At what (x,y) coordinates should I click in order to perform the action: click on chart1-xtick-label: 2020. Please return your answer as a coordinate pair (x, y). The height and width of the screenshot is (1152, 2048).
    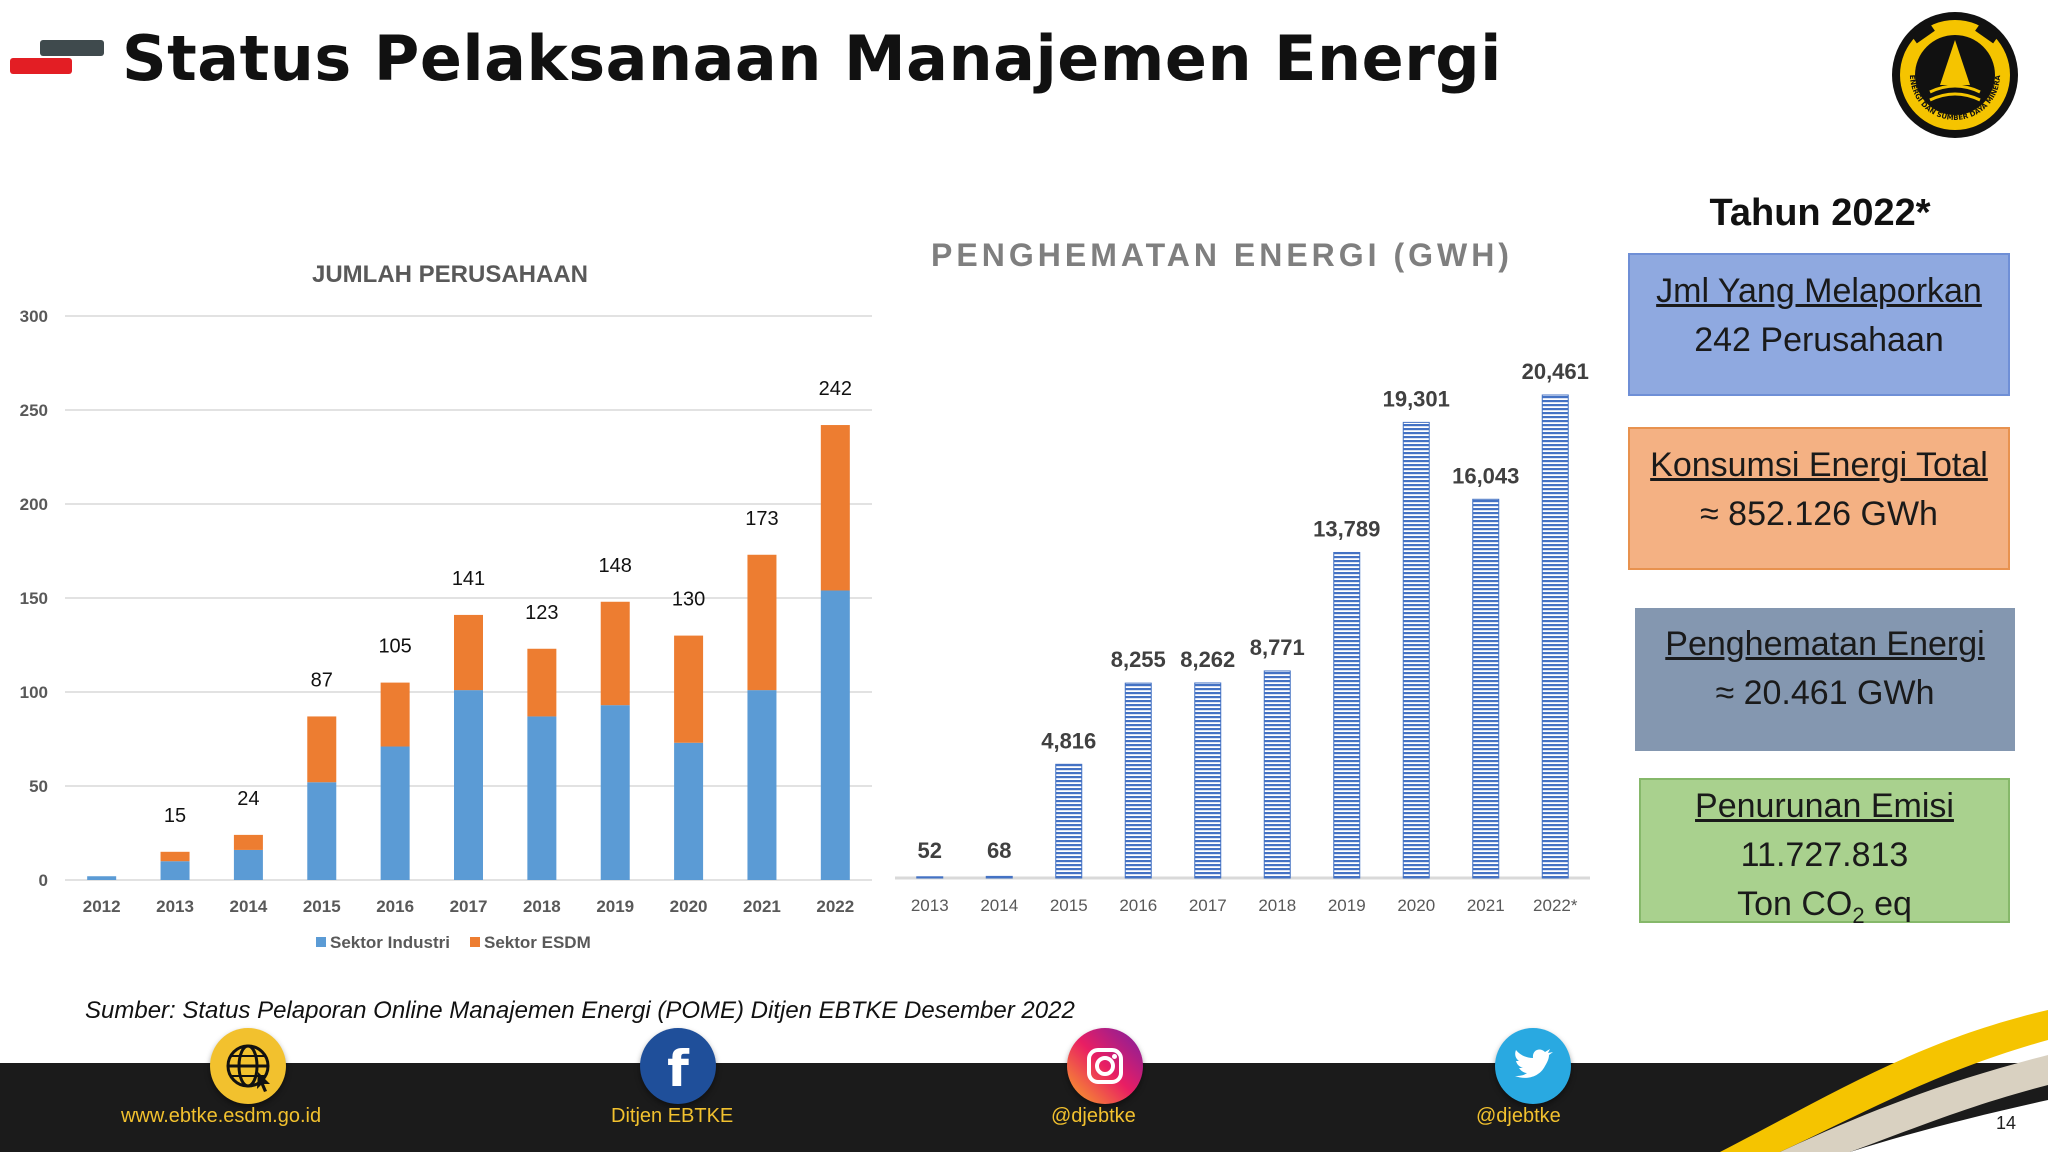
    Looking at the image, I should click on (689, 906).